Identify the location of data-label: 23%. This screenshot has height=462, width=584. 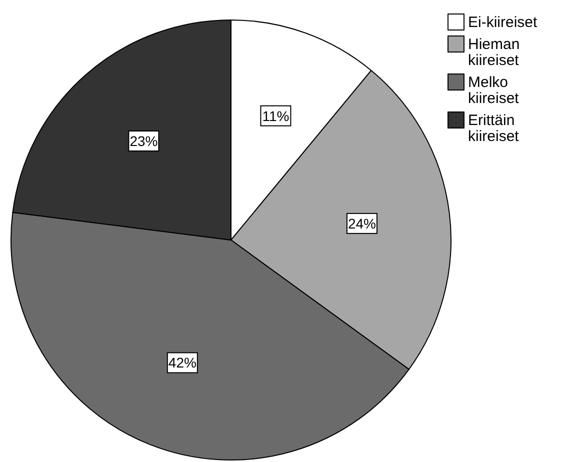
(144, 140).